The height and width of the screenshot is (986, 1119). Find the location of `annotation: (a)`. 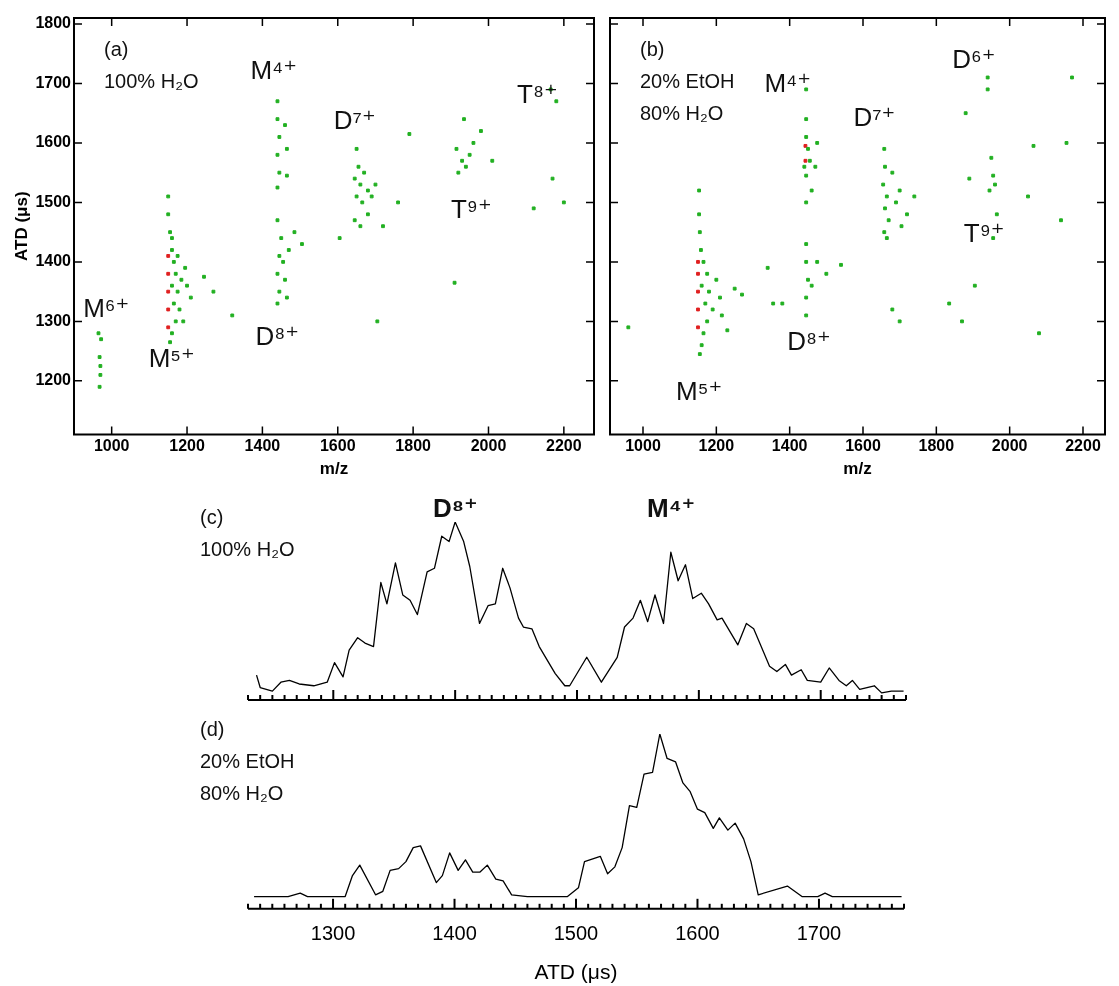

annotation: (a) is located at coordinates (116, 48).